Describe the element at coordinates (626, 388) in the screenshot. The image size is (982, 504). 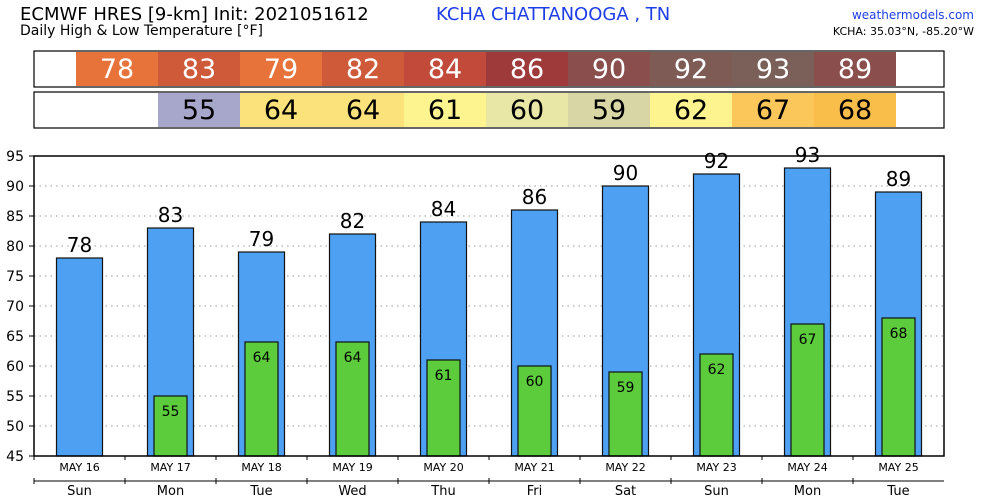
I see `low-bar-label: 59` at that location.